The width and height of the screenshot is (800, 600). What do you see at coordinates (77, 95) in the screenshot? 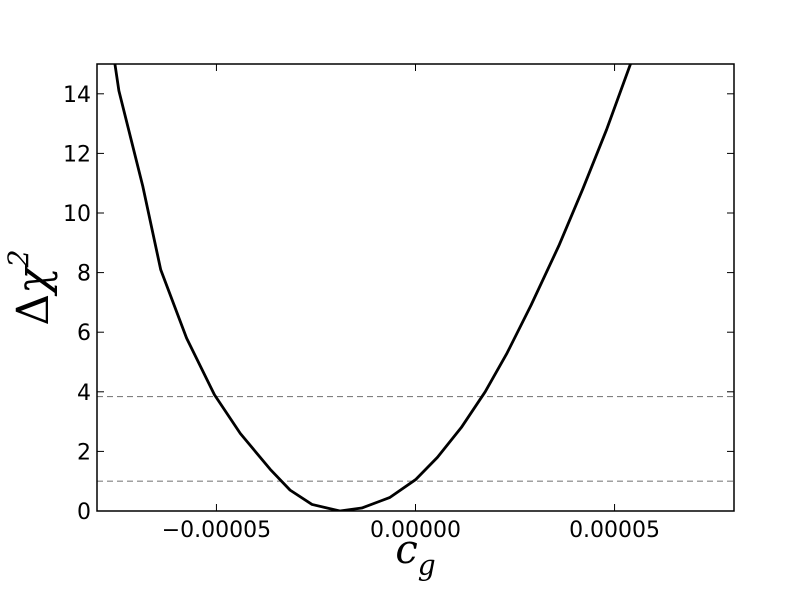
I see `y-tick-label: 14` at bounding box center [77, 95].